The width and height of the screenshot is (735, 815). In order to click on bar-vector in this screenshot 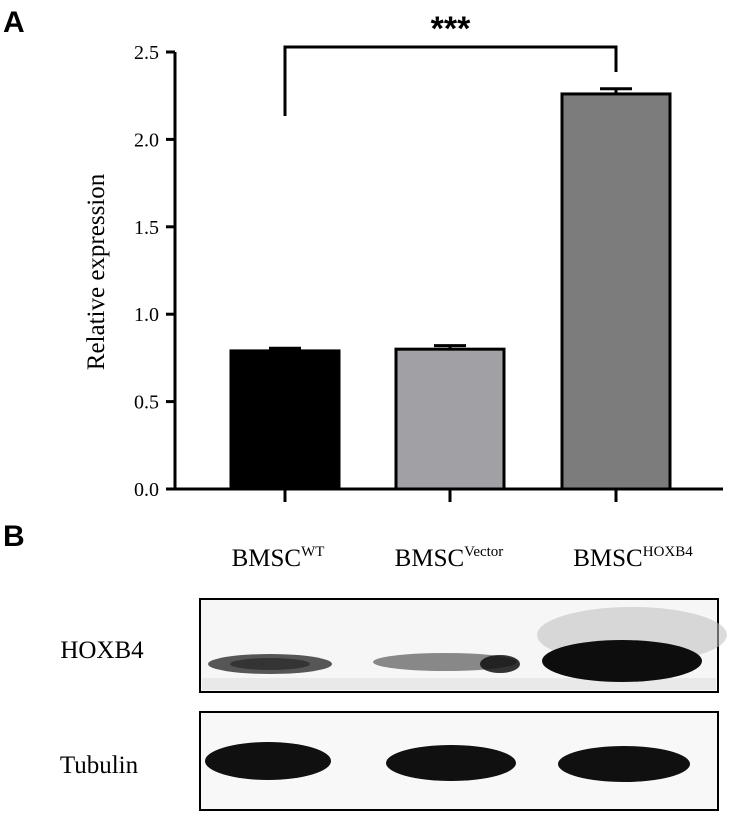, I will do `click(450, 419)`.